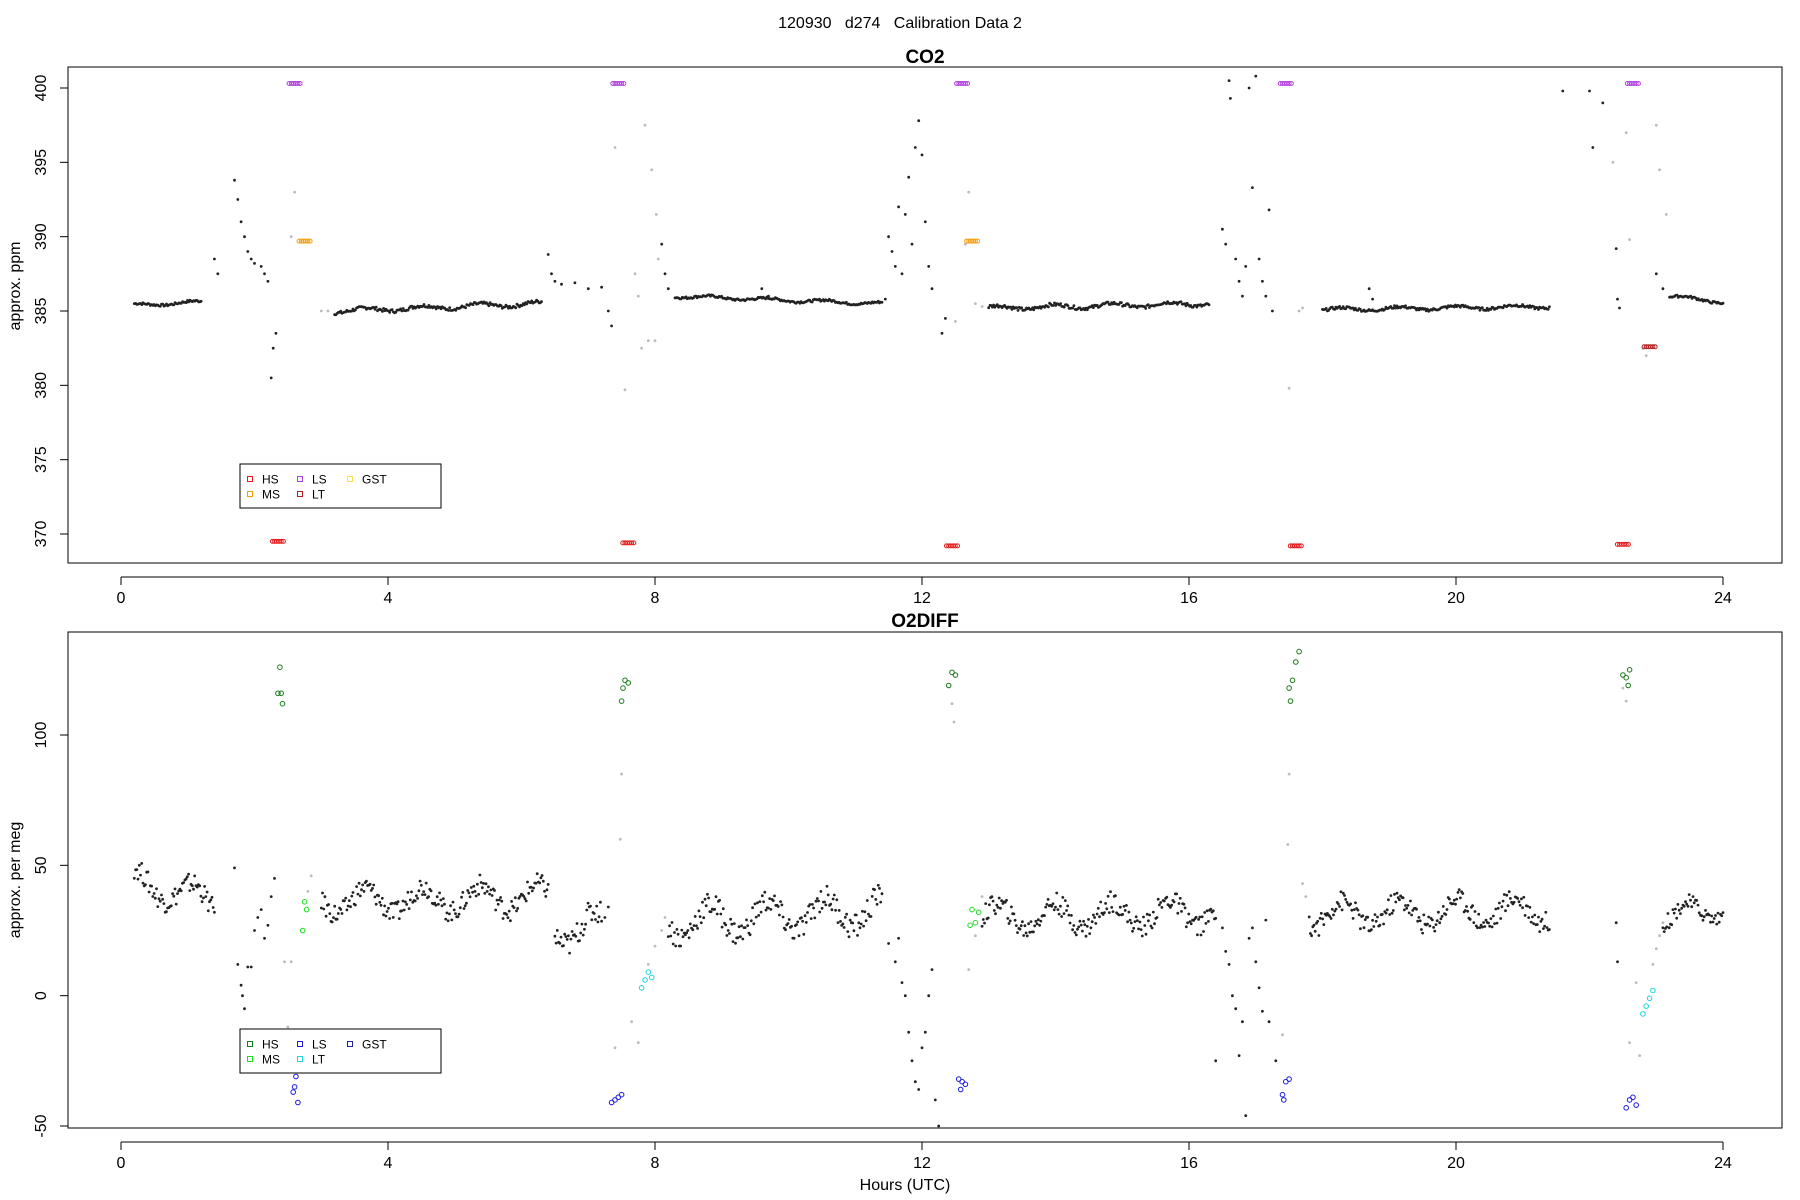  Describe the element at coordinates (41, 236) in the screenshot. I see `co2-y-tick-label: 390` at that location.